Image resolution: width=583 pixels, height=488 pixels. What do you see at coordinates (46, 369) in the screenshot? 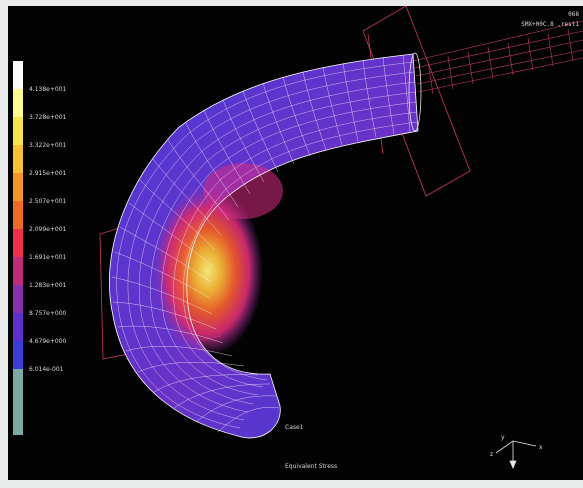
I see `legend-label: 6.014e-001` at bounding box center [46, 369].